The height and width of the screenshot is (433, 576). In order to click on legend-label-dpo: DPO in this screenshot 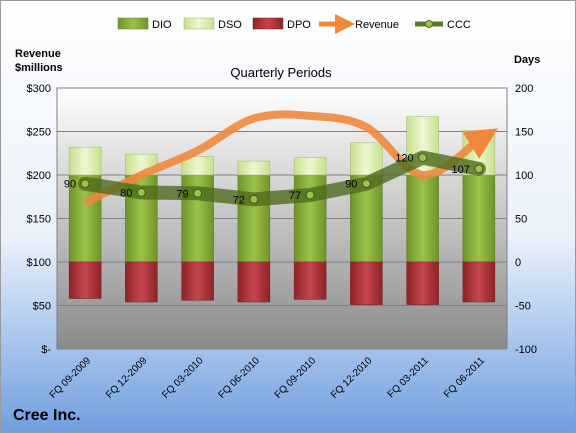, I will do `click(299, 25)`.